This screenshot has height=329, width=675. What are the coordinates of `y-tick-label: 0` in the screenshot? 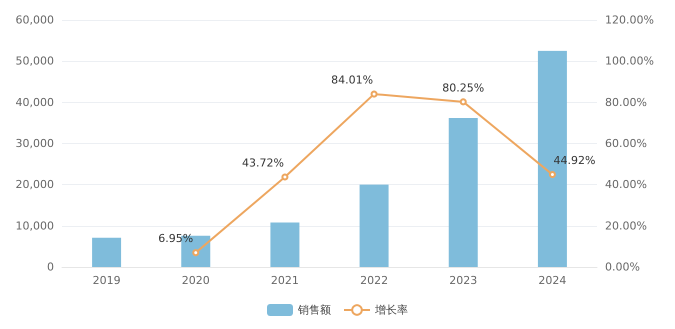 It's located at (50, 267).